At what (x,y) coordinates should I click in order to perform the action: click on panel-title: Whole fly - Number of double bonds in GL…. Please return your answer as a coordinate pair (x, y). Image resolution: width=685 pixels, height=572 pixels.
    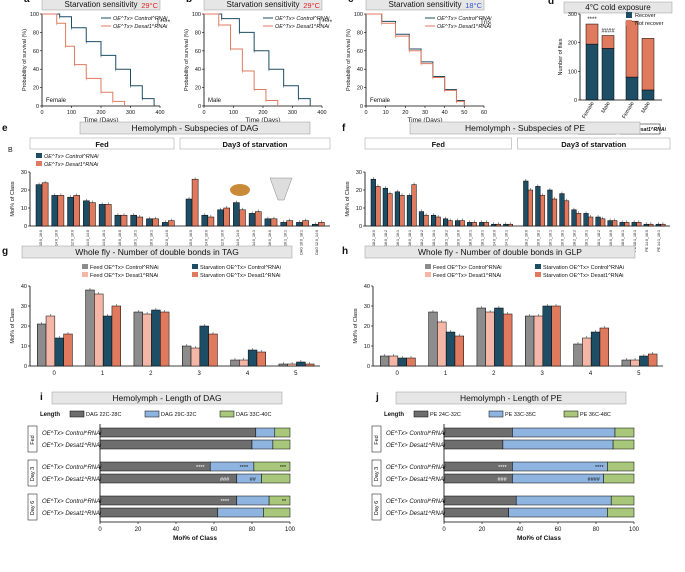
    Looking at the image, I should click on (500, 252).